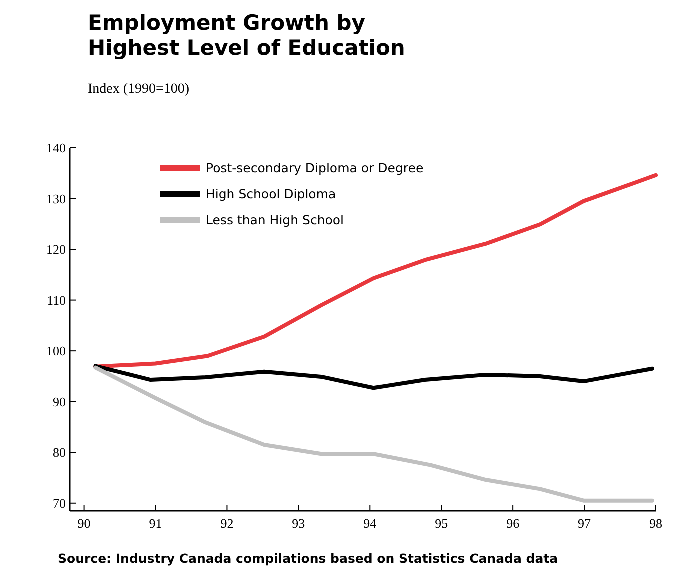 The width and height of the screenshot is (674, 571). What do you see at coordinates (139, 89) in the screenshot?
I see `chart-subtitle: Index (1990=100)` at bounding box center [139, 89].